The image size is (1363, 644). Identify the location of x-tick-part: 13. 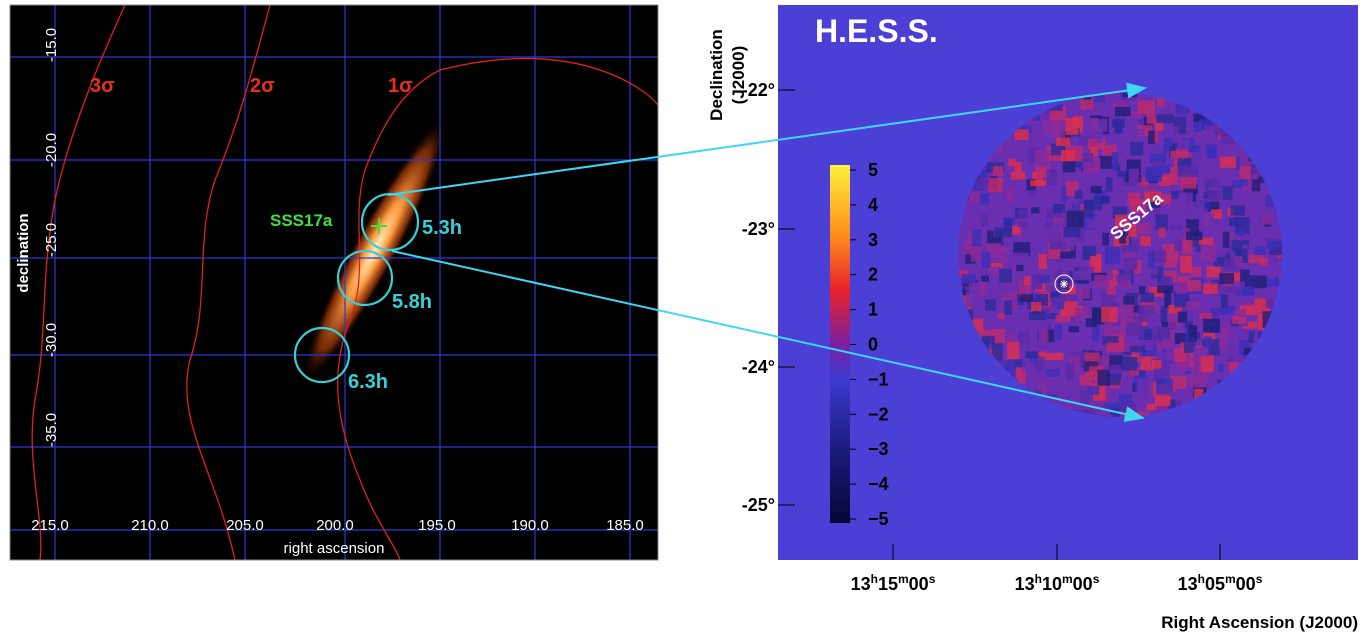
(1025, 584).